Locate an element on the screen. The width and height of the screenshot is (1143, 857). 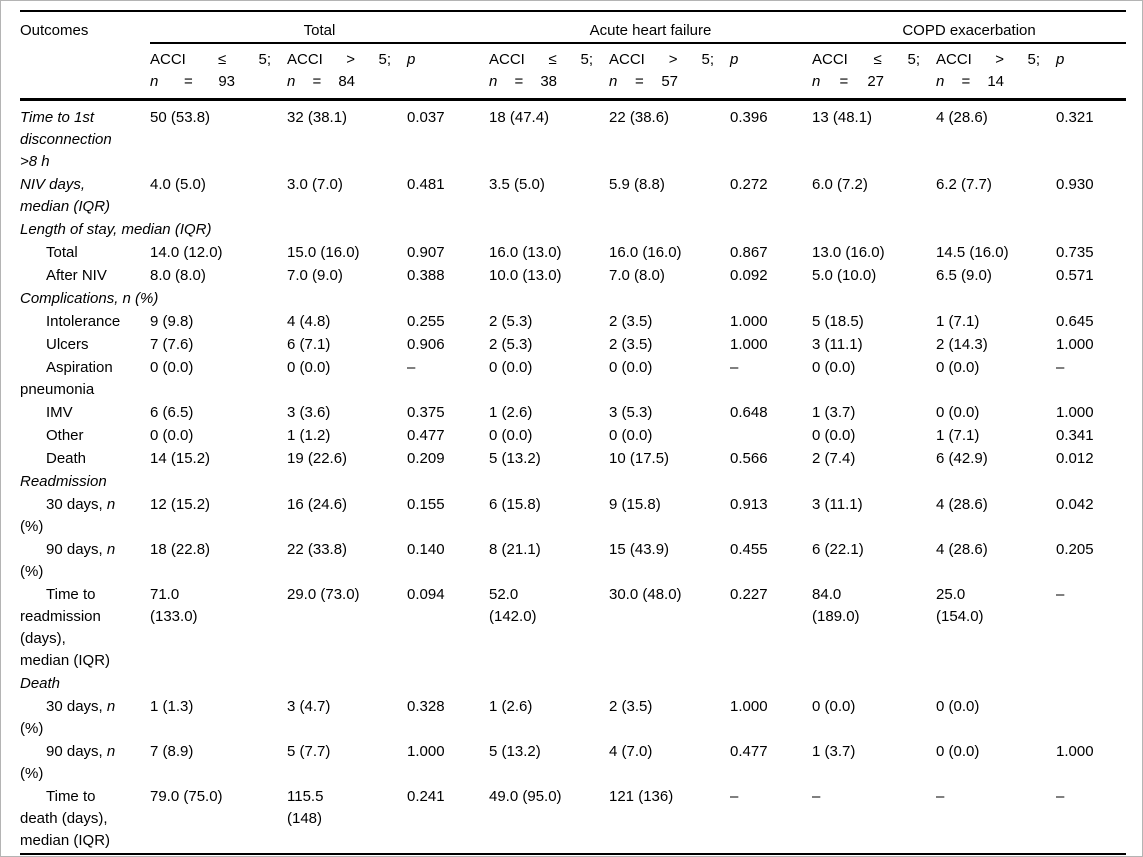
cell-value: 14 (15.2) is located at coordinates (180, 458).